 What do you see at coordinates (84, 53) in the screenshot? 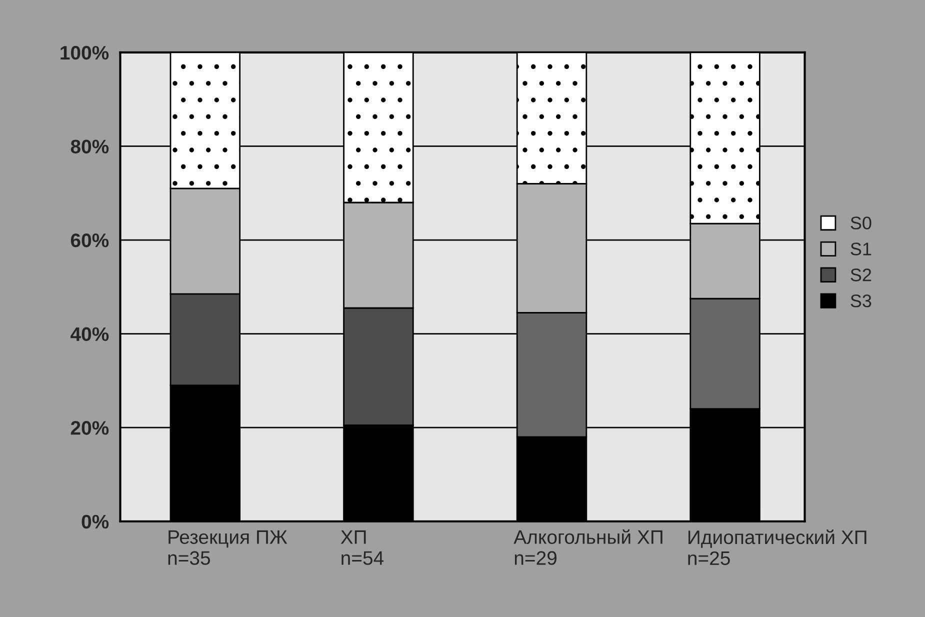
I see `y-tick-label: 100%` at bounding box center [84, 53].